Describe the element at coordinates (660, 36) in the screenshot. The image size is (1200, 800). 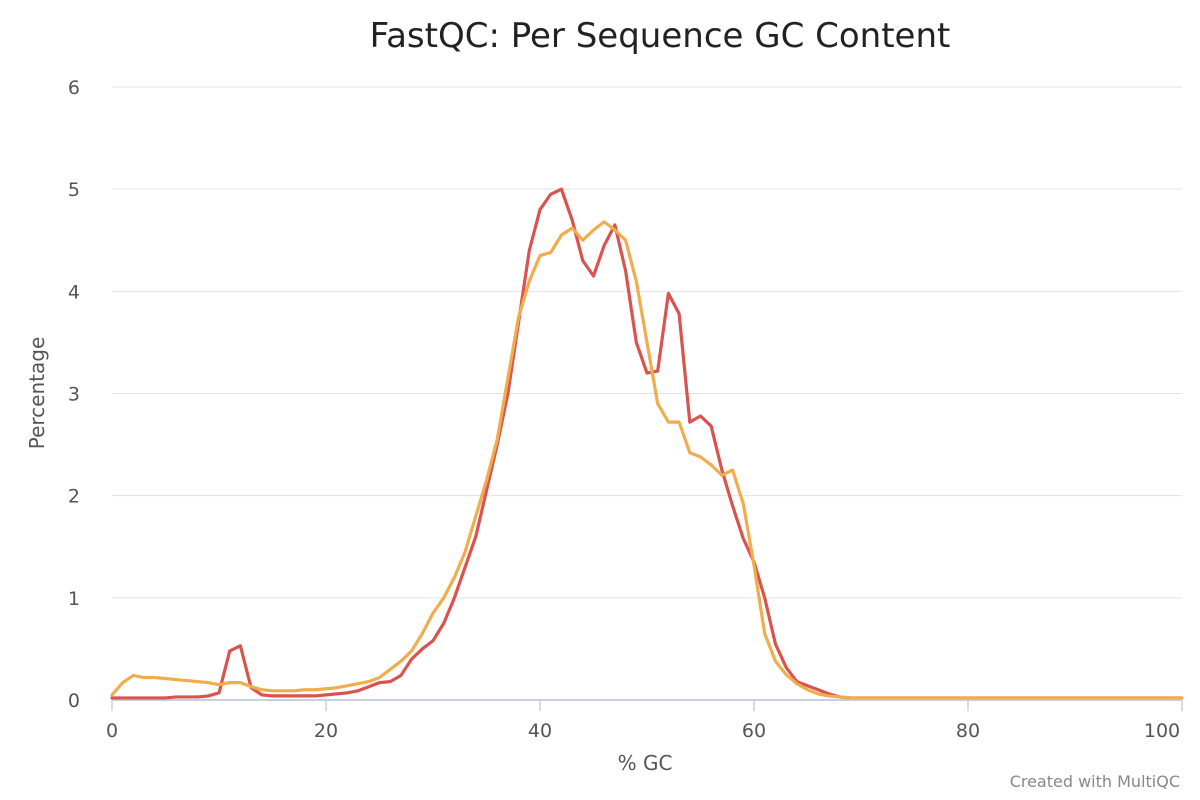
I see `chart-title: FastQC: Per Sequence GC Content` at that location.